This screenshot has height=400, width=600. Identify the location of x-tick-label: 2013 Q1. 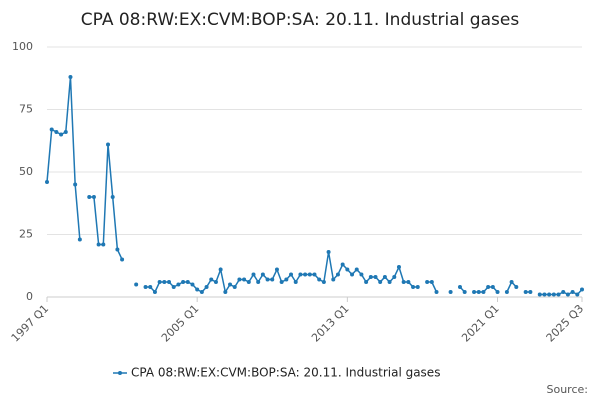
(330, 323).